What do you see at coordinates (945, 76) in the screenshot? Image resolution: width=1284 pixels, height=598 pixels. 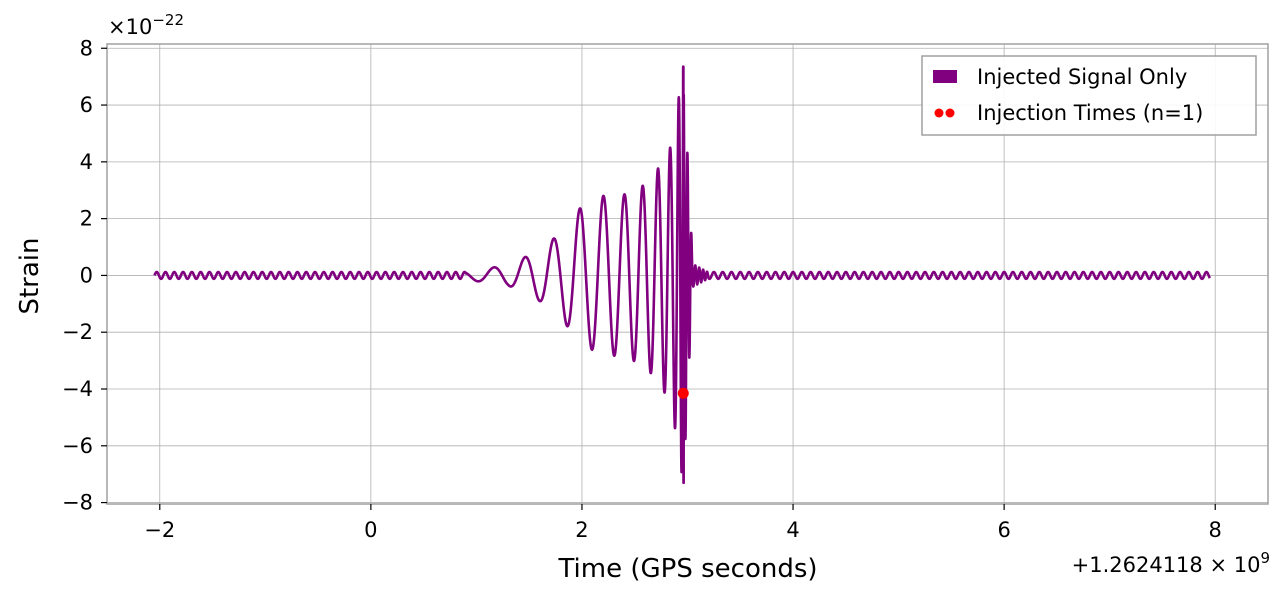 I see `legend-line-swatch` at bounding box center [945, 76].